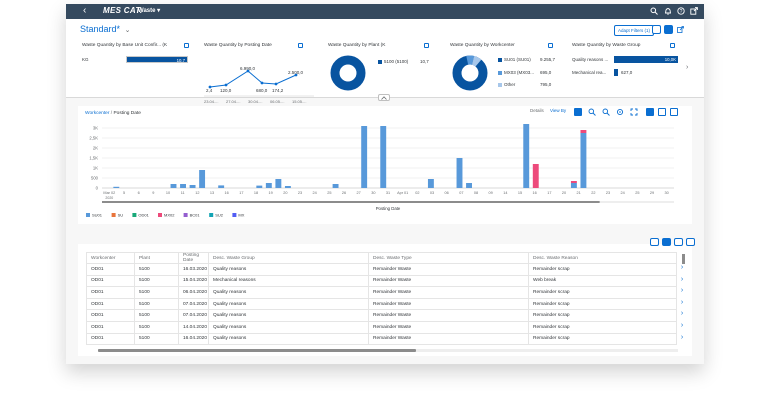 The height and width of the screenshot is (400, 770). What do you see at coordinates (348, 73) in the screenshot?
I see `plant-donut-chart` at bounding box center [348, 73].